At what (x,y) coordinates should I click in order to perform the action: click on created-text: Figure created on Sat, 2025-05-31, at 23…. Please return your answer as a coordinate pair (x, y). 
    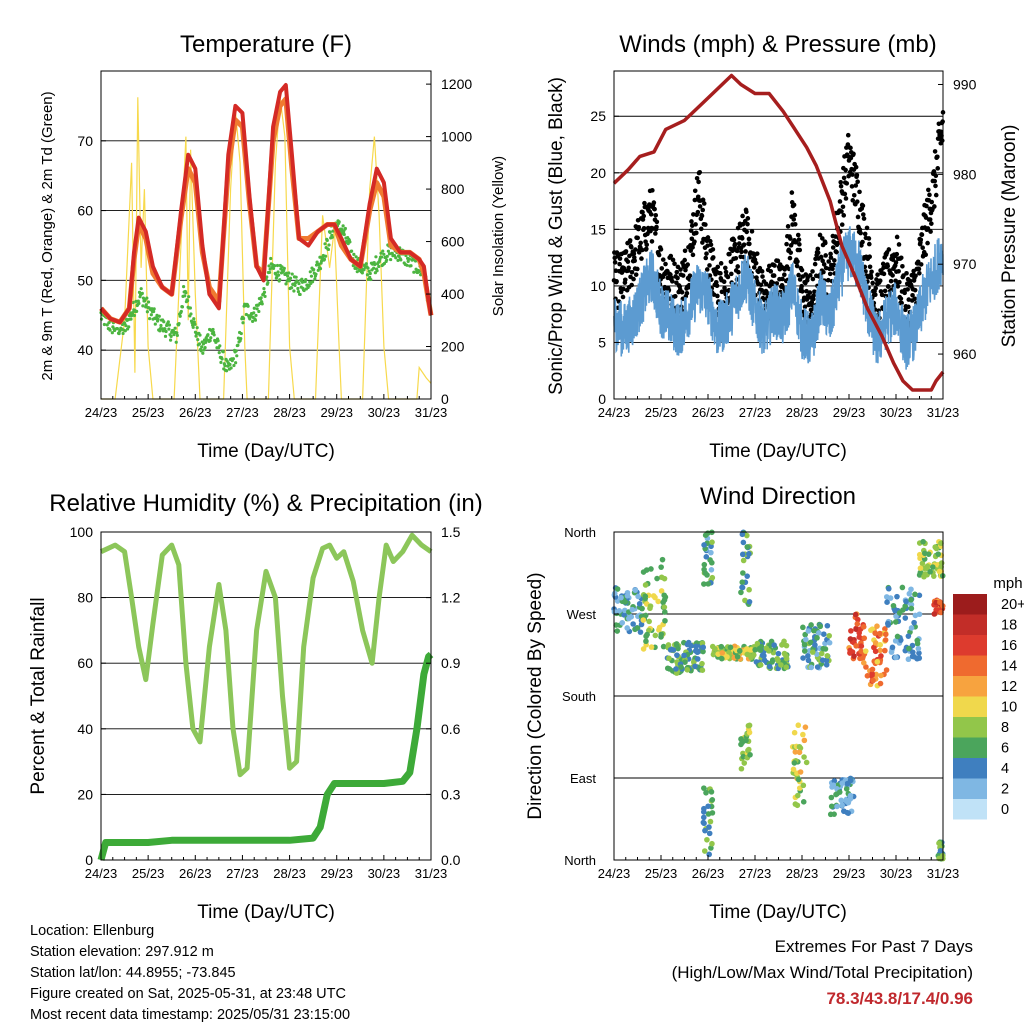
    Looking at the image, I should click on (188, 994).